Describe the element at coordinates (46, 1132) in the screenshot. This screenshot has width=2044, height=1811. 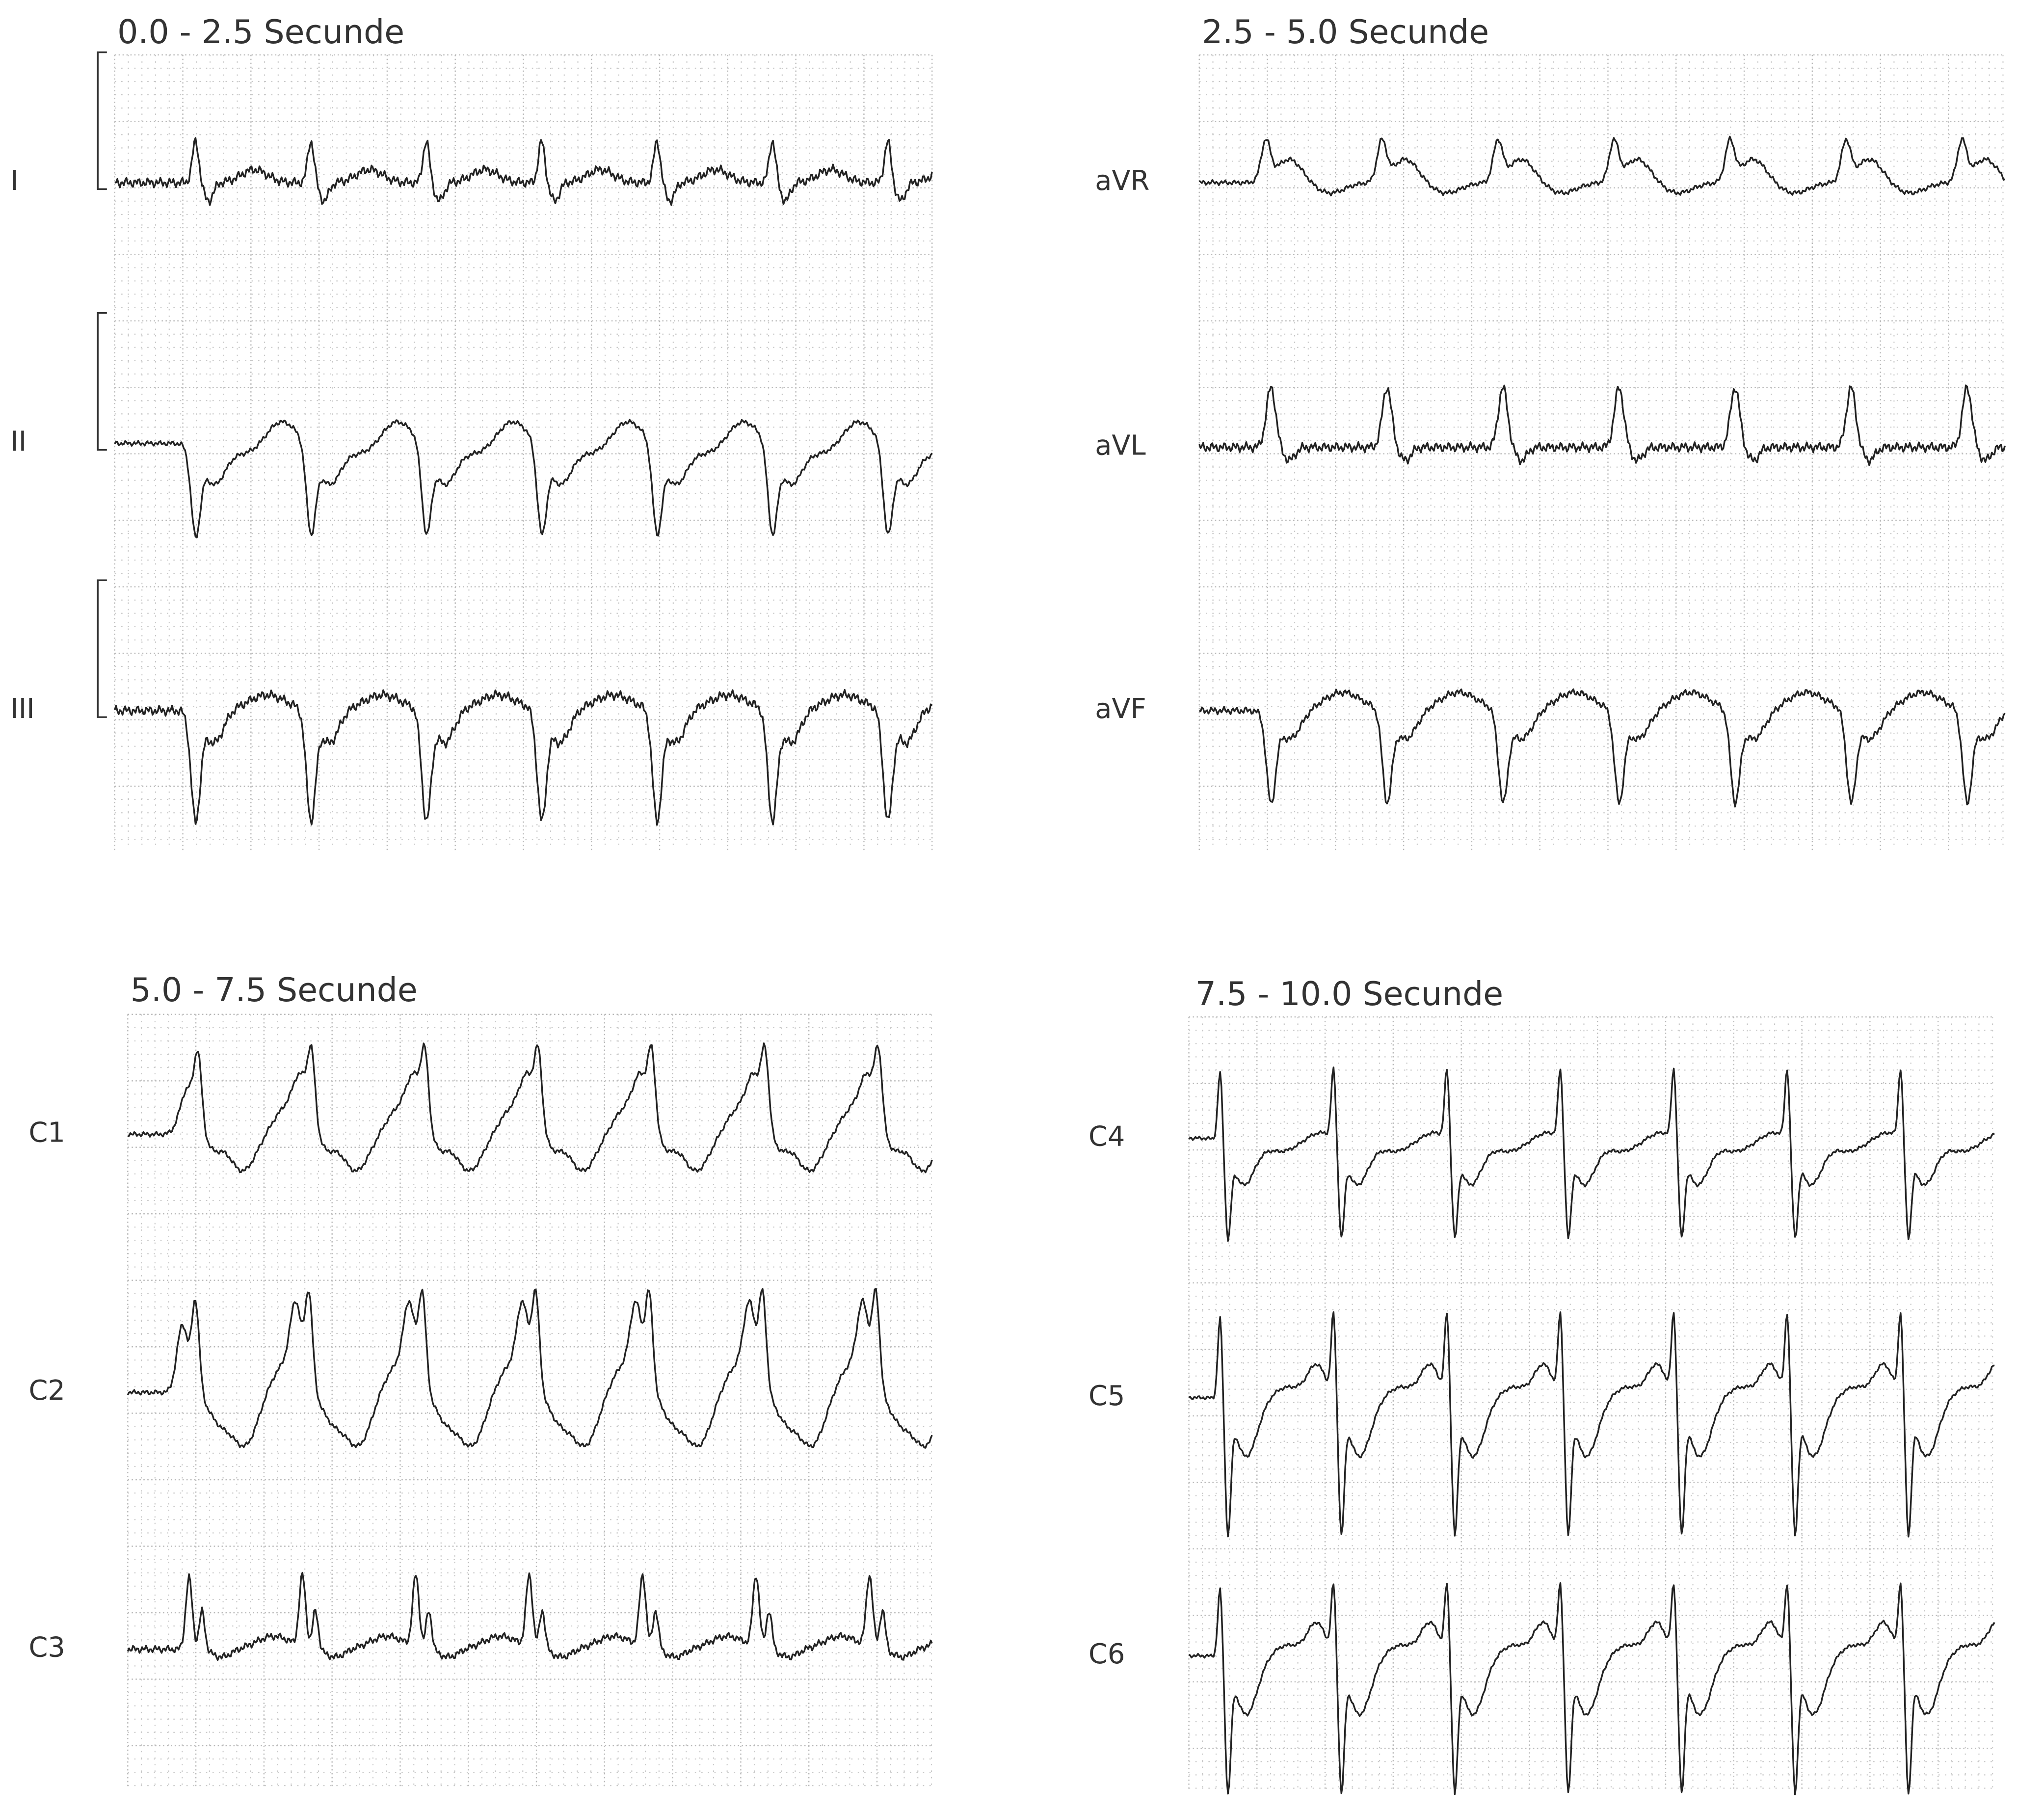
I see `lead-label: C1` at that location.